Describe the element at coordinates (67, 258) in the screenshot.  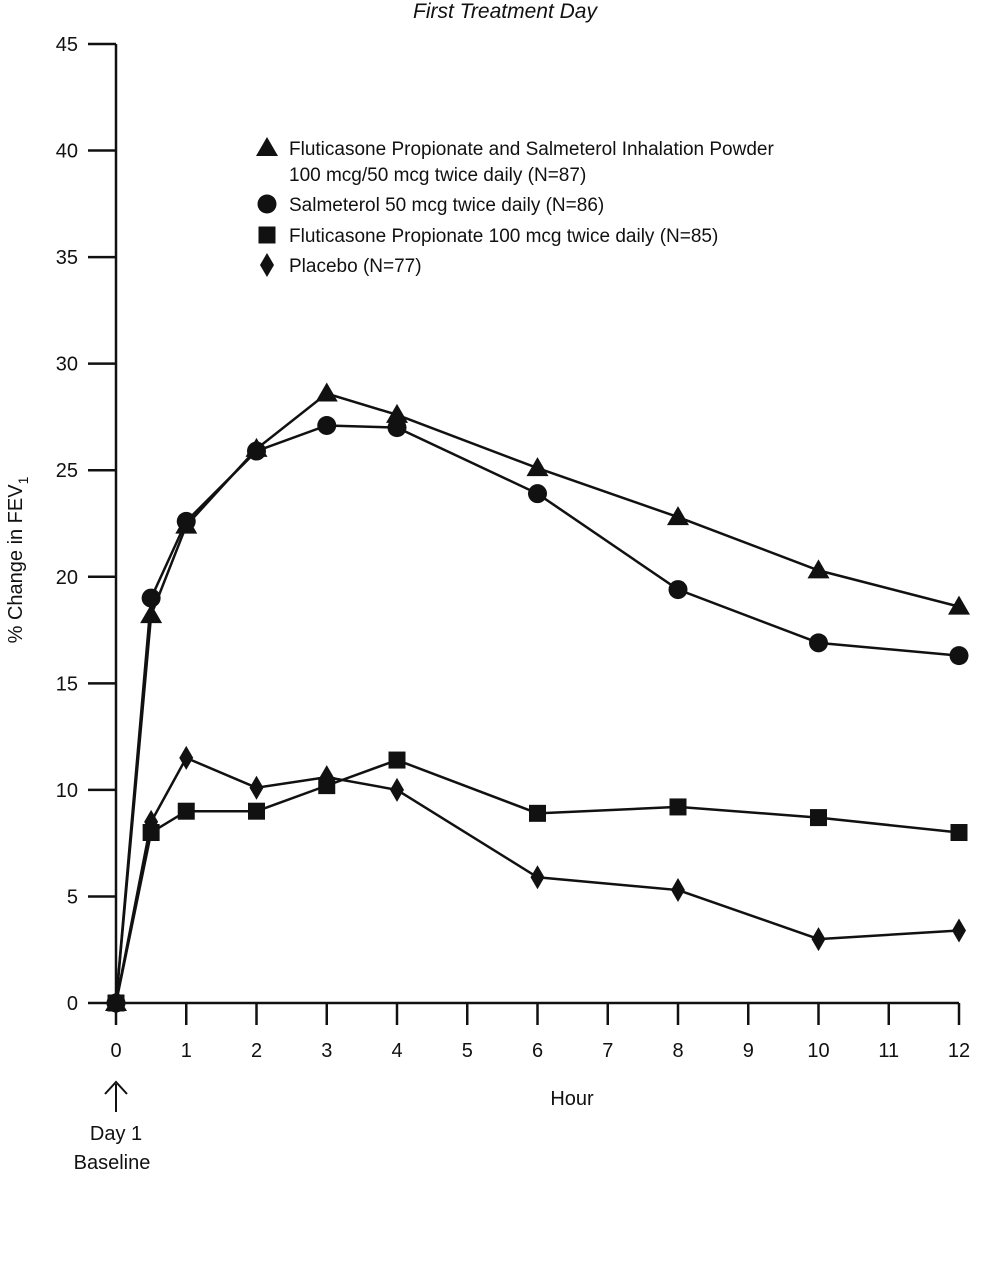
I see `y-tick-label: 35` at that location.